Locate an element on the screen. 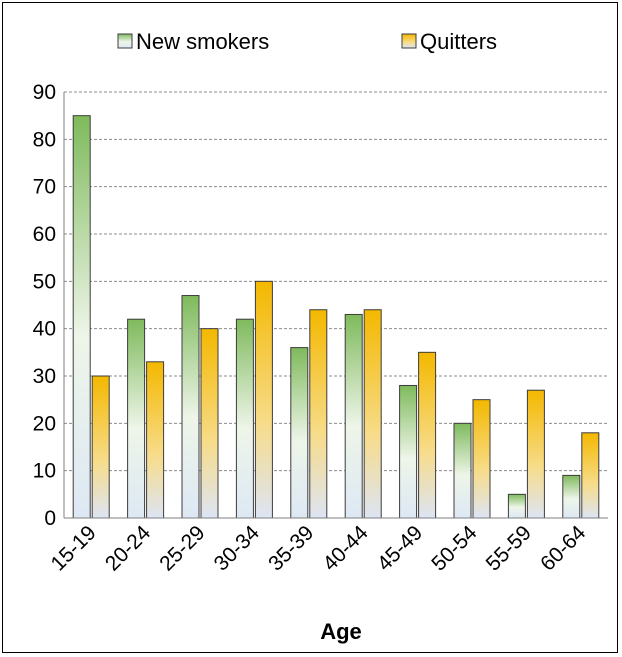  y-tick-label: 80 is located at coordinates (44, 139).